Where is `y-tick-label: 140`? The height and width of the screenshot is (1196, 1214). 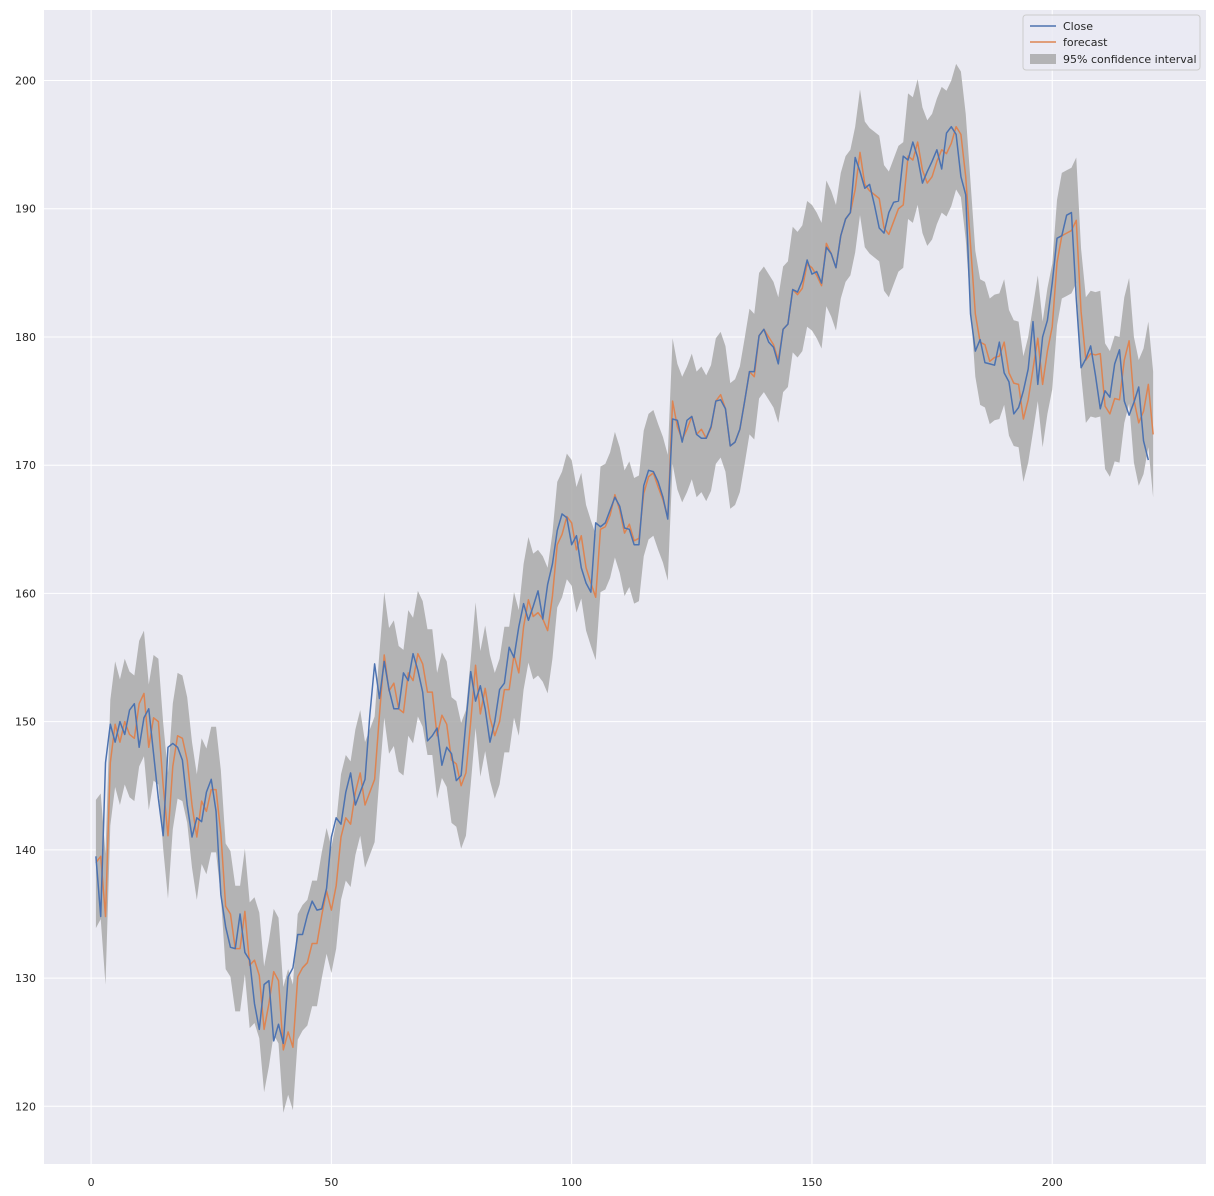 y-tick-label: 140 is located at coordinates (25, 850).